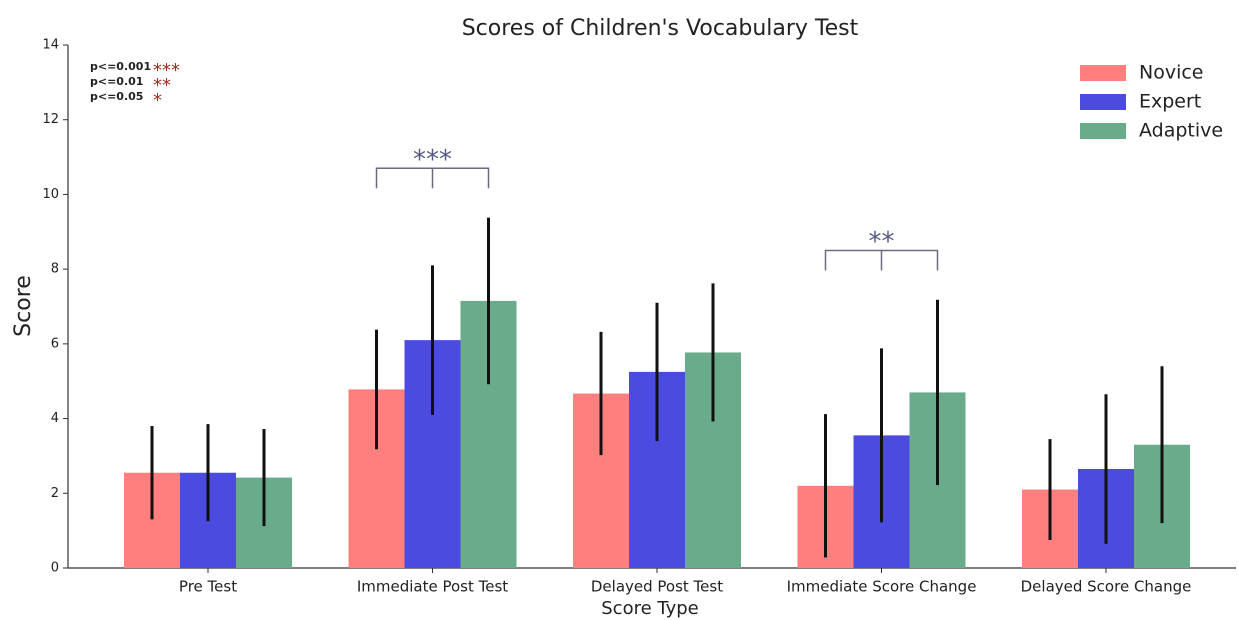  Describe the element at coordinates (660, 28) in the screenshot. I see `chart-title: Scores of Children's Vocabulary Test` at that location.